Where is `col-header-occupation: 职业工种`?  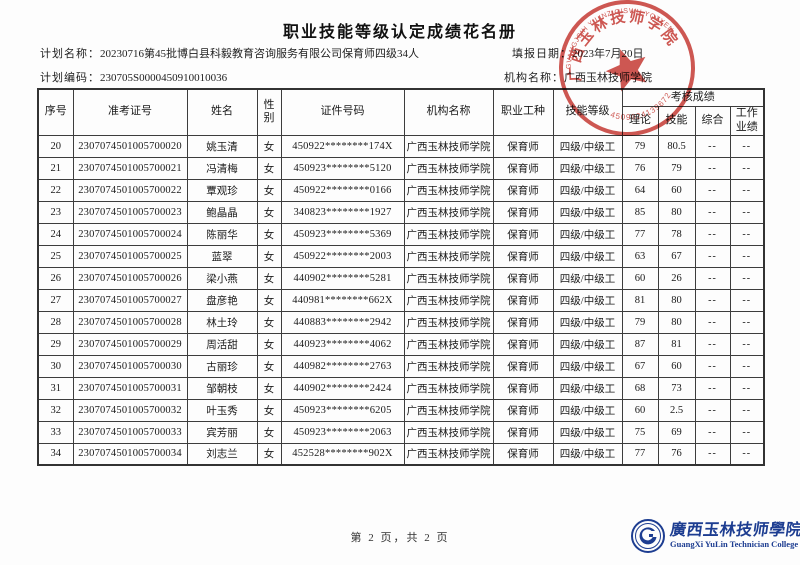
col-header-occupation: 职业工种 is located at coordinates (523, 112).